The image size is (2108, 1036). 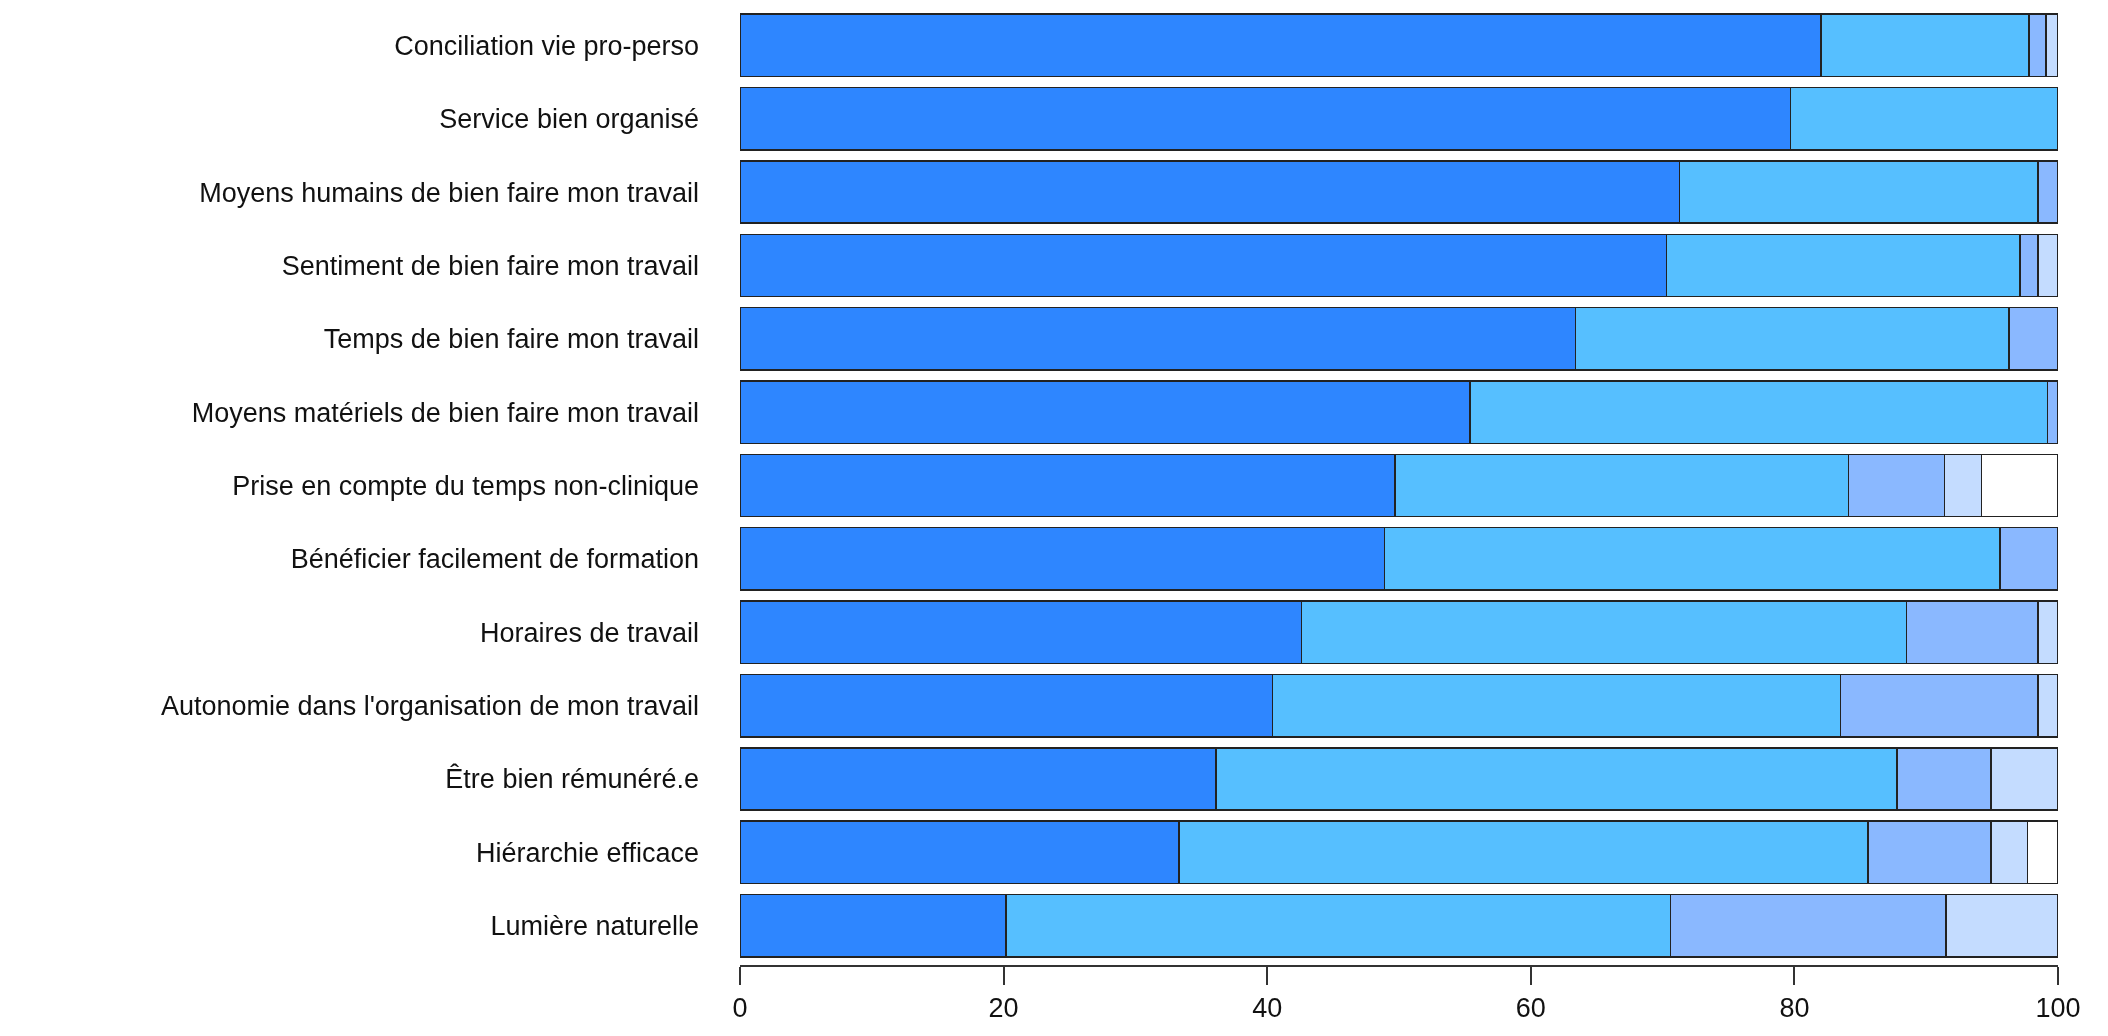 I want to click on y-tick-label: Temps de bien faire mon travail, so click(x=511, y=339).